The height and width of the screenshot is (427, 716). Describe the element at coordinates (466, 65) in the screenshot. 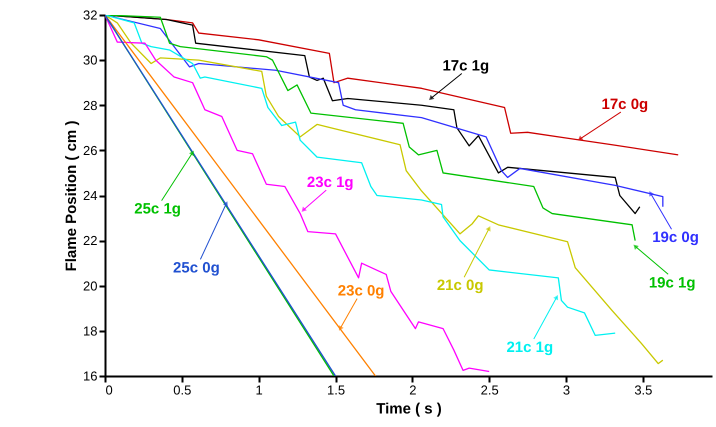

I see `annotation: 17c 1g` at that location.